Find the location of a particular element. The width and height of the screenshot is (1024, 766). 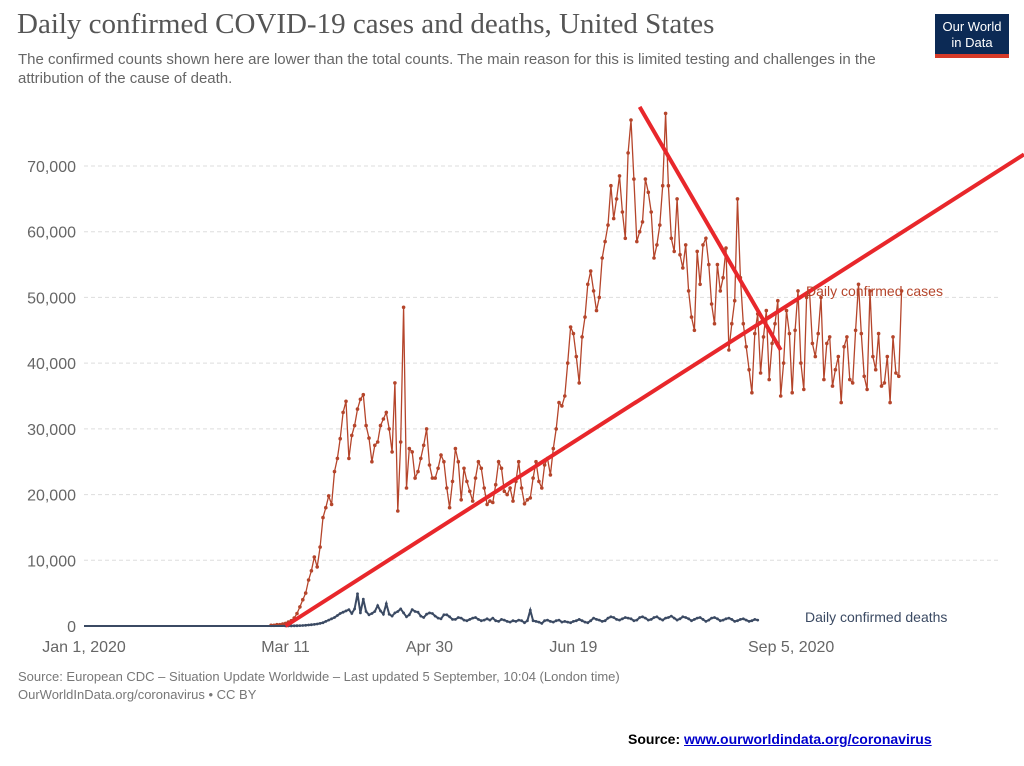

owid-logo: Our World in Data is located at coordinates (972, 36).